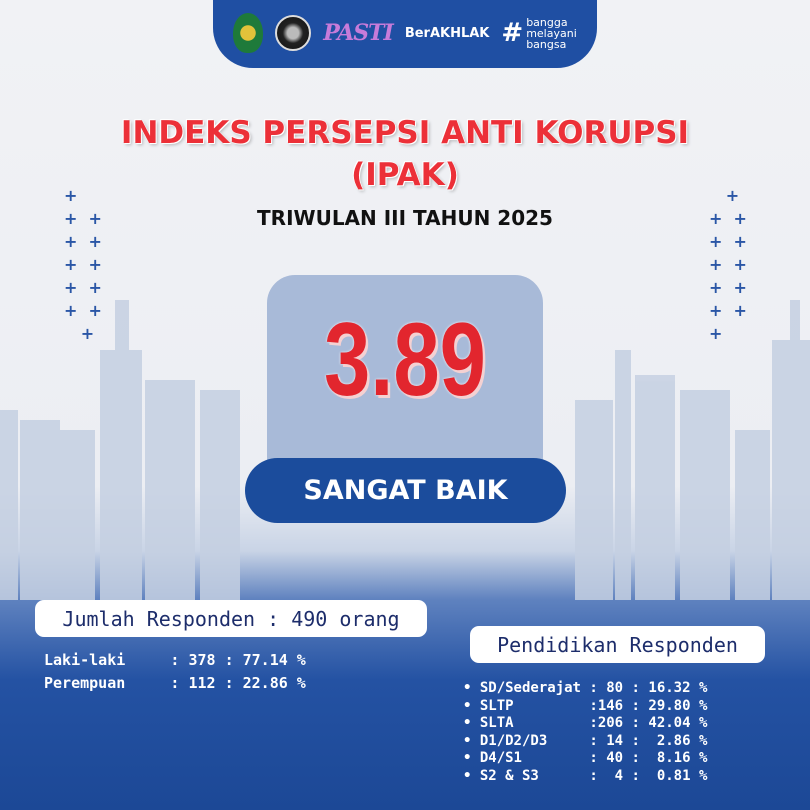  Describe the element at coordinates (619, 775) in the screenshot. I see `row-count: 4` at that location.